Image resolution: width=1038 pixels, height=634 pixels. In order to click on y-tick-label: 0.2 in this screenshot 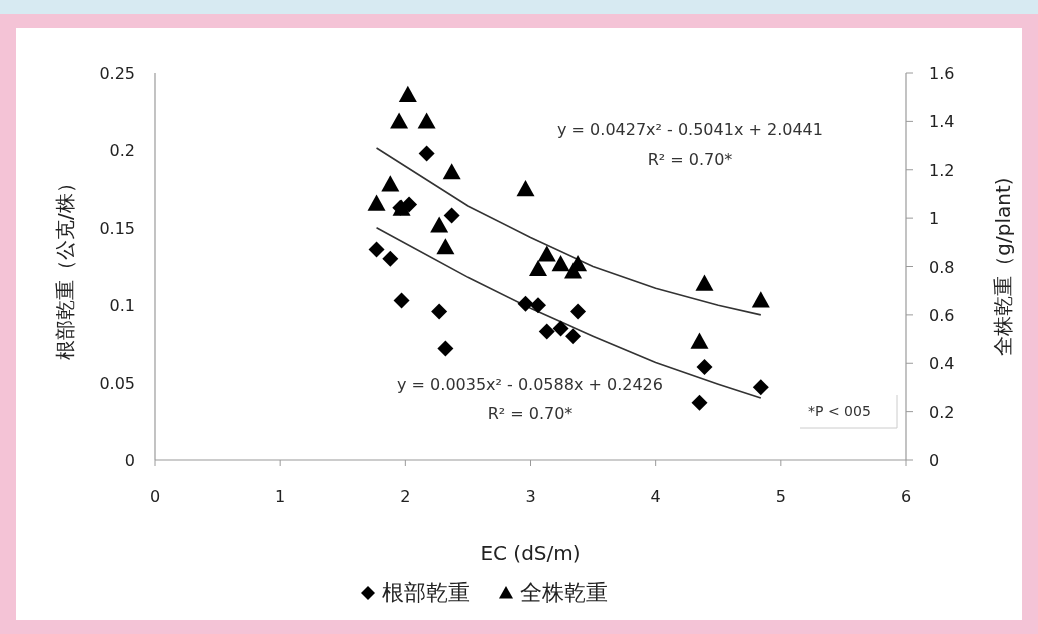, I will do `click(122, 150)`.